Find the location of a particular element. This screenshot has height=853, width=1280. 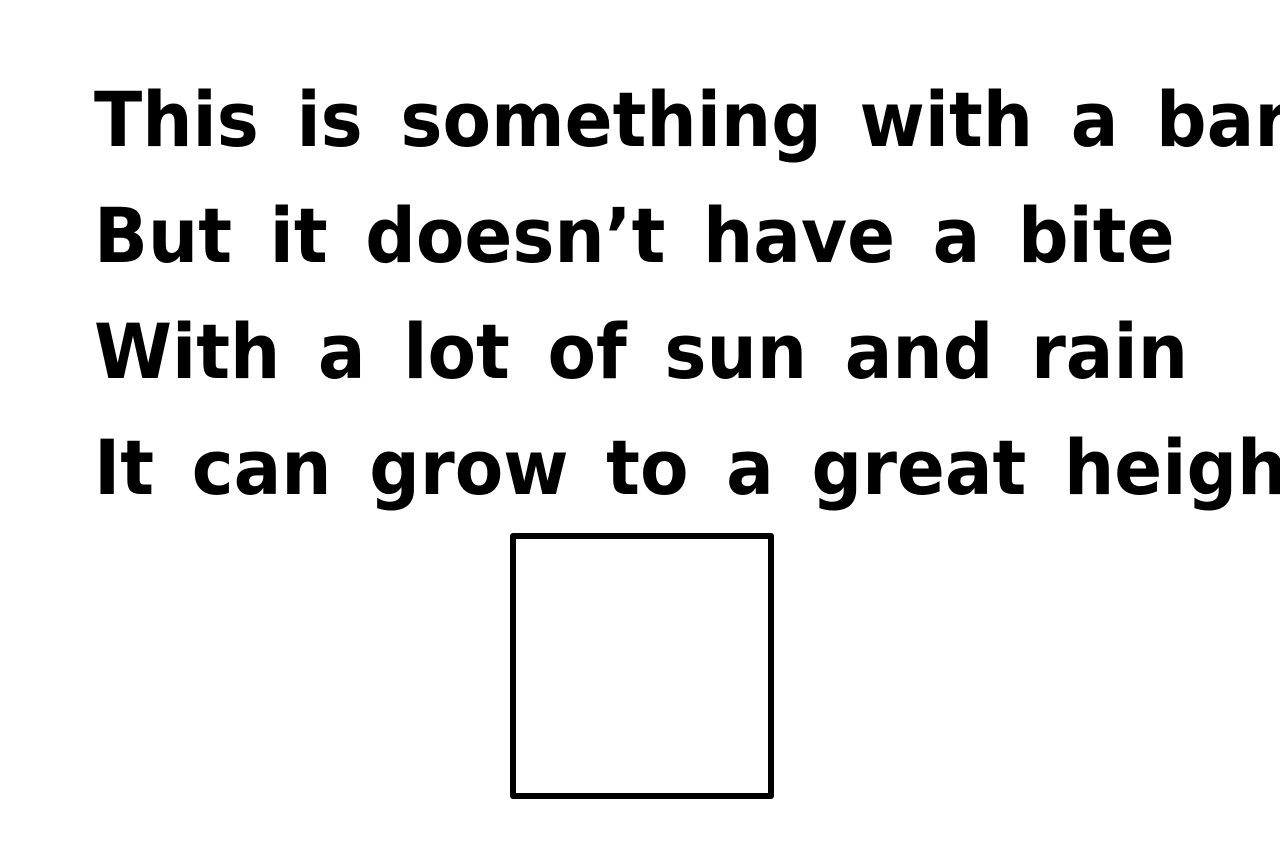

riddle-line-2: But it doesn’t have a bite is located at coordinates (634, 235).